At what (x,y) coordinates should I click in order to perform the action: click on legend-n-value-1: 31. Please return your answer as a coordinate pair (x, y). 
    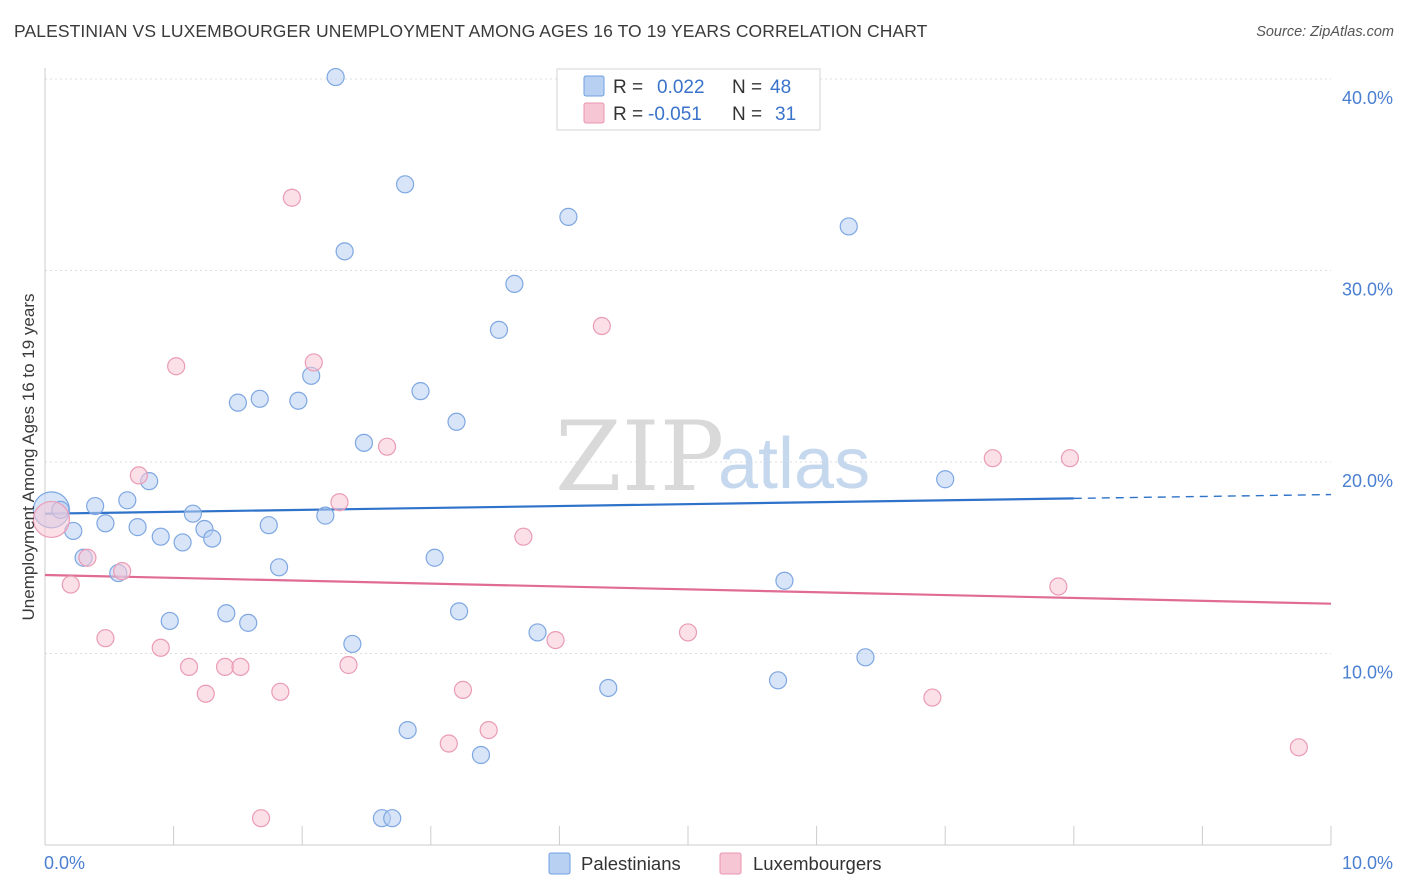
    Looking at the image, I should click on (785, 114).